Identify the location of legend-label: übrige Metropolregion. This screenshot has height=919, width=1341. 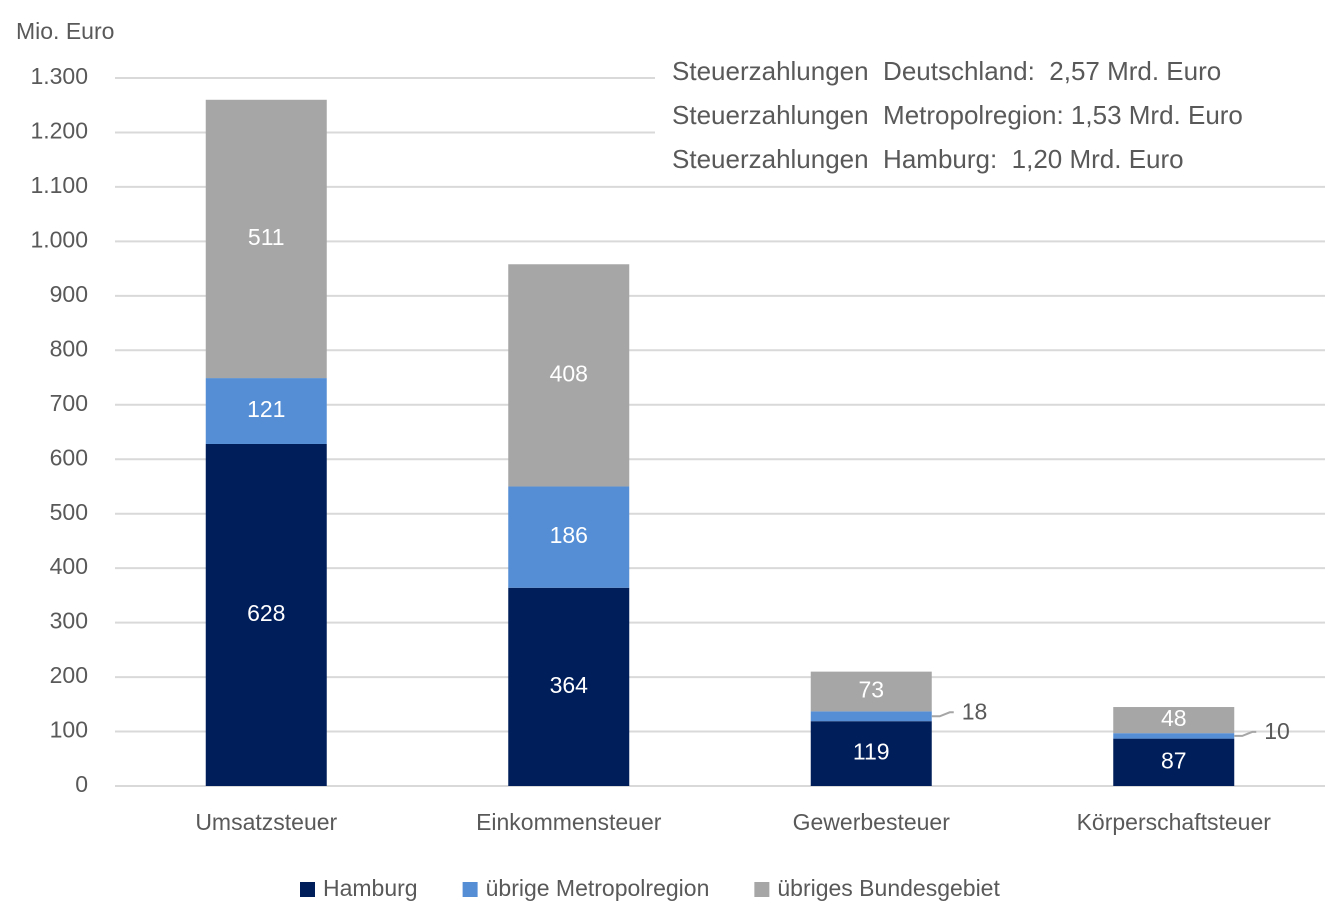
(598, 888).